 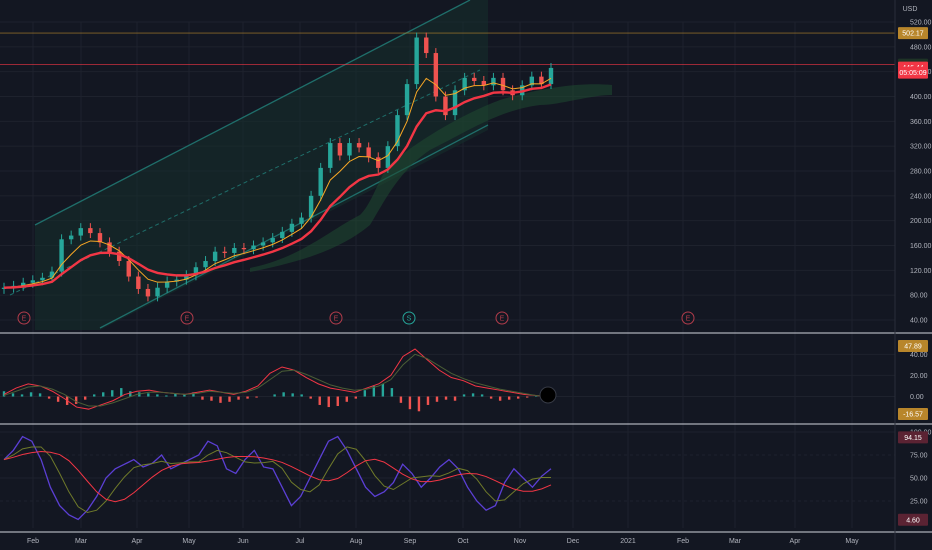 I want to click on price-tick-label: 160.00, so click(x=921, y=246).